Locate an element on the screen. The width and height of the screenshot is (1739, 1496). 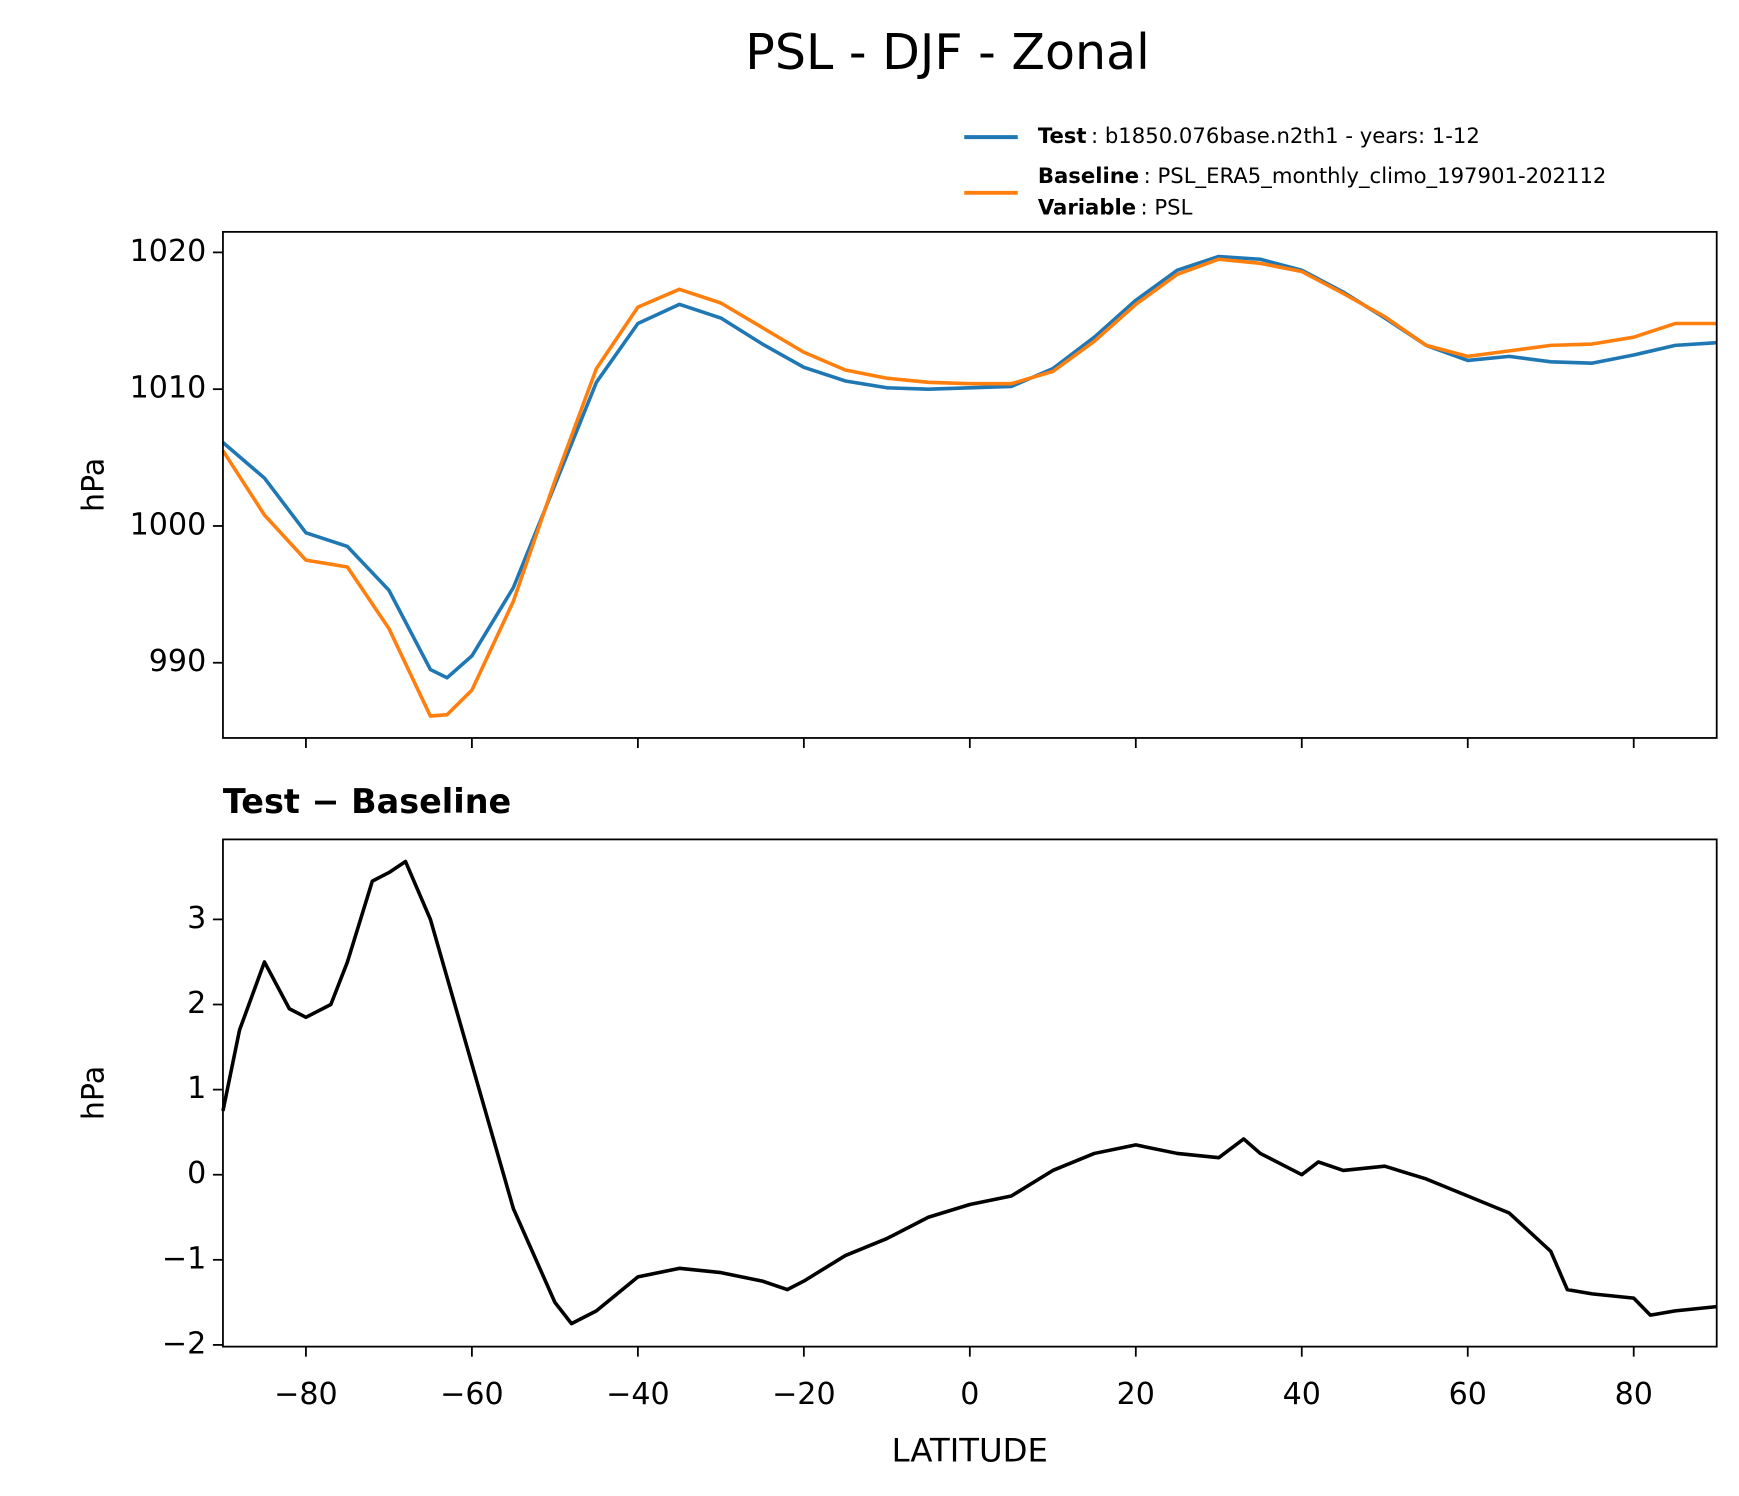
x-tick-label: −60 is located at coordinates (471, 1394).